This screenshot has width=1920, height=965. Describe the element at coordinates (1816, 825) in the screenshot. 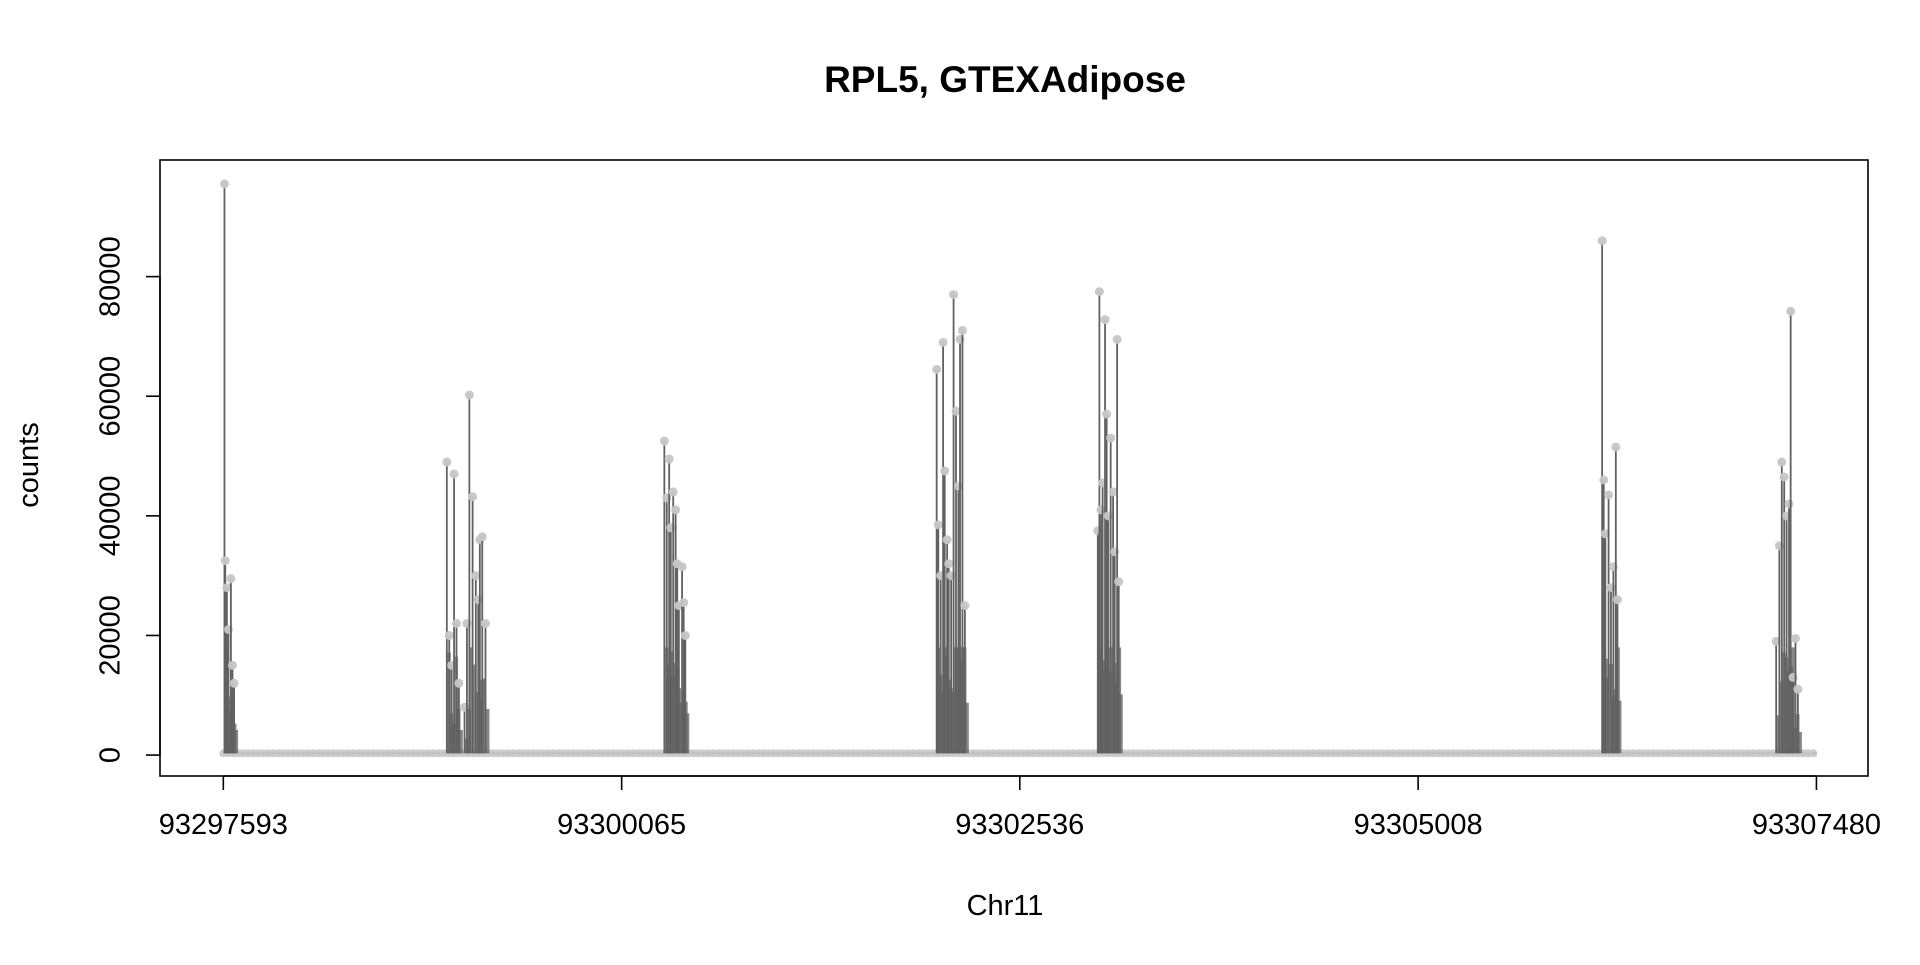

I see `x-tick-label: 93307480` at that location.